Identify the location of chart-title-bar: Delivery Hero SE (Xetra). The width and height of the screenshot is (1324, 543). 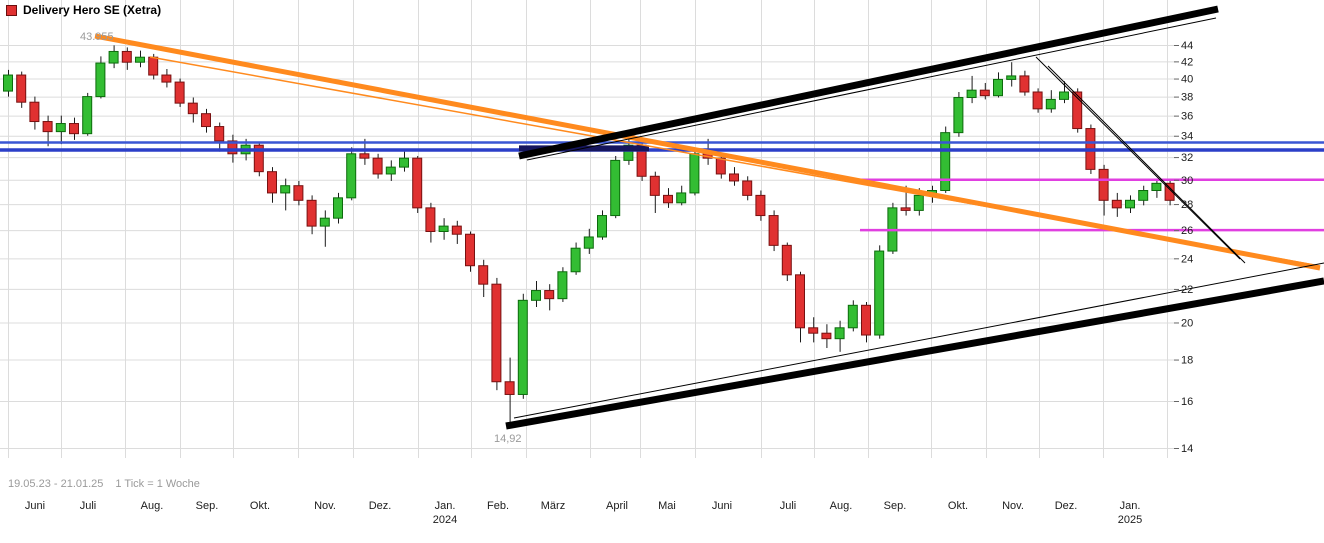
(83, 10).